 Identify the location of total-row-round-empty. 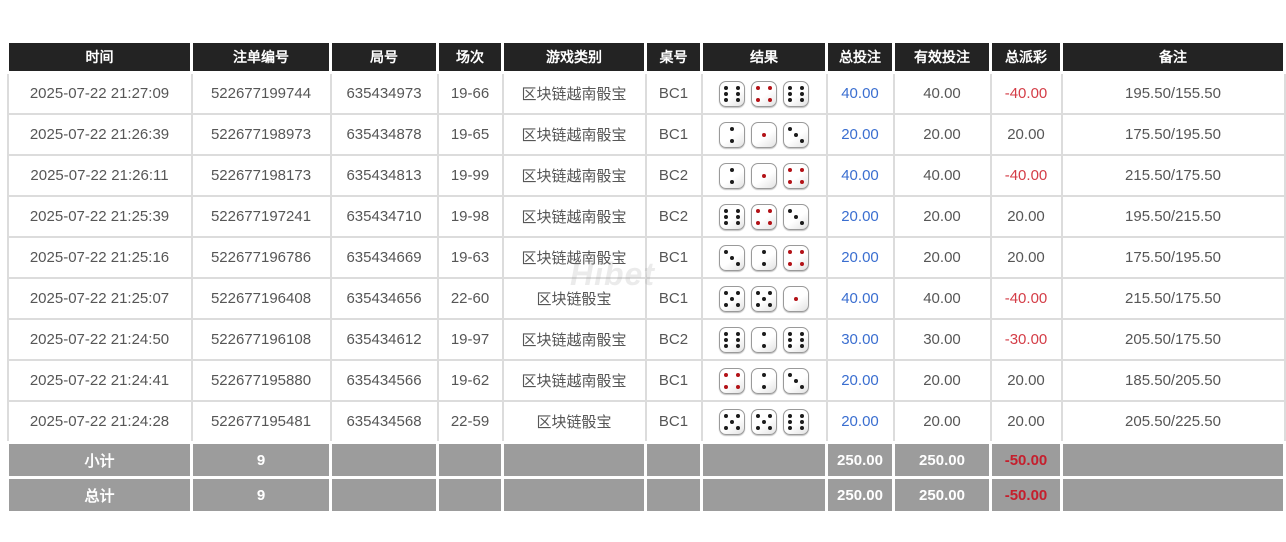
(384, 495).